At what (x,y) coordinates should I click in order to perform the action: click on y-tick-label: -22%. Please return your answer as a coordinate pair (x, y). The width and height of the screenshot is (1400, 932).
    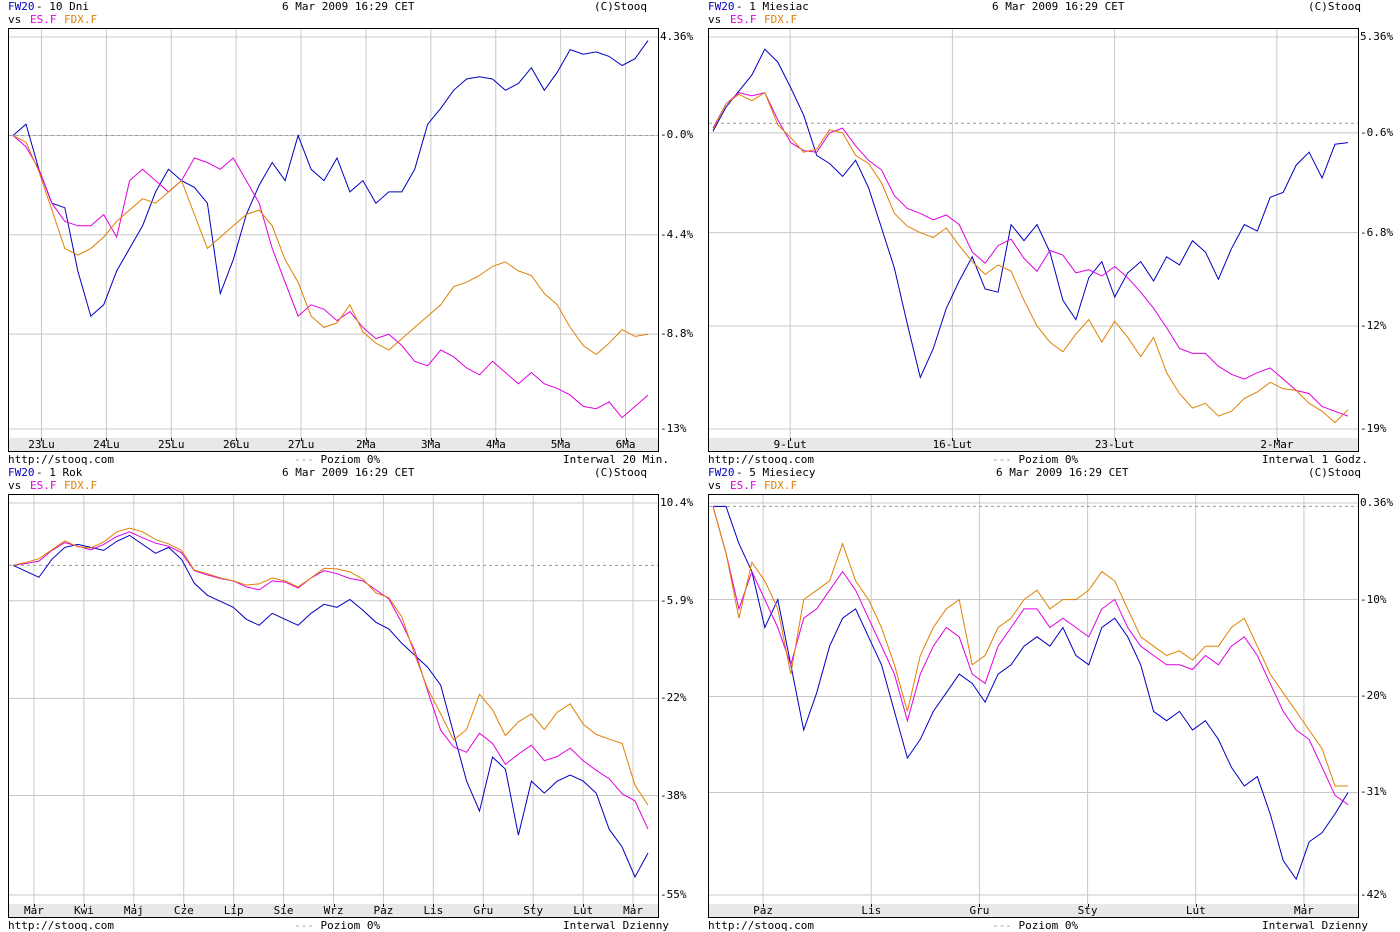
    Looking at the image, I should click on (673, 698).